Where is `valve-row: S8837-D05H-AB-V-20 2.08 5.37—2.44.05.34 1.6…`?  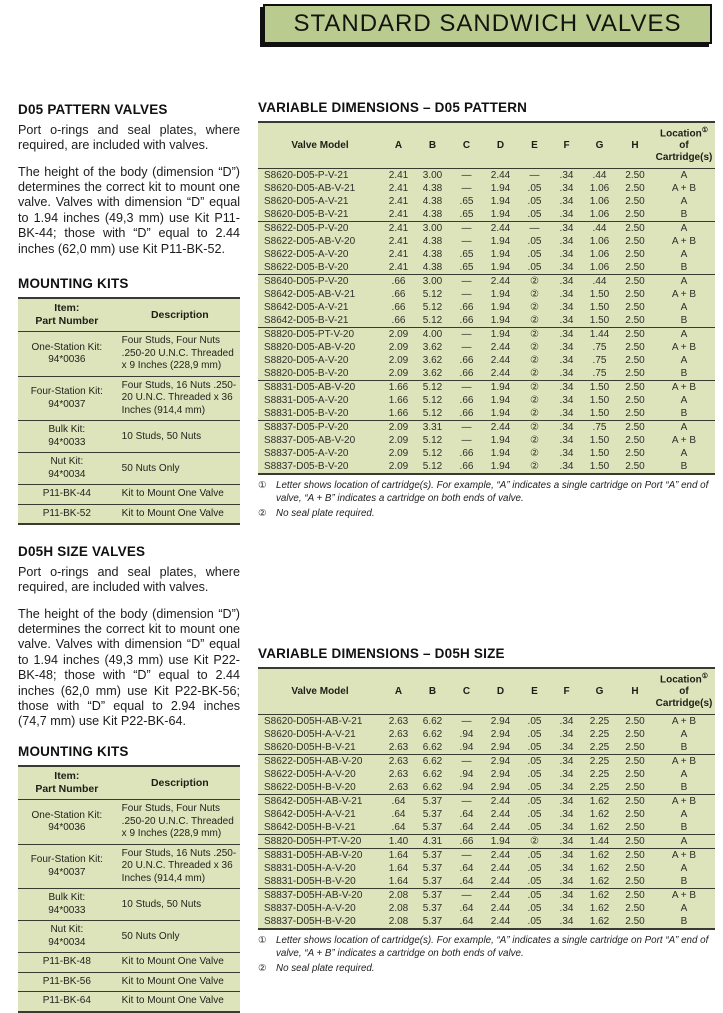 valve-row: S8837-D05H-AB-V-20 2.08 5.37—2.44.05.34 1.6… is located at coordinates (486, 895).